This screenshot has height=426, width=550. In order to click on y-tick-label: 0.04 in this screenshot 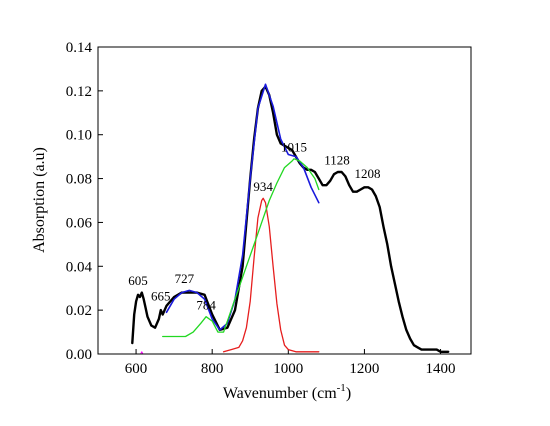, I will do `click(79, 267)`.